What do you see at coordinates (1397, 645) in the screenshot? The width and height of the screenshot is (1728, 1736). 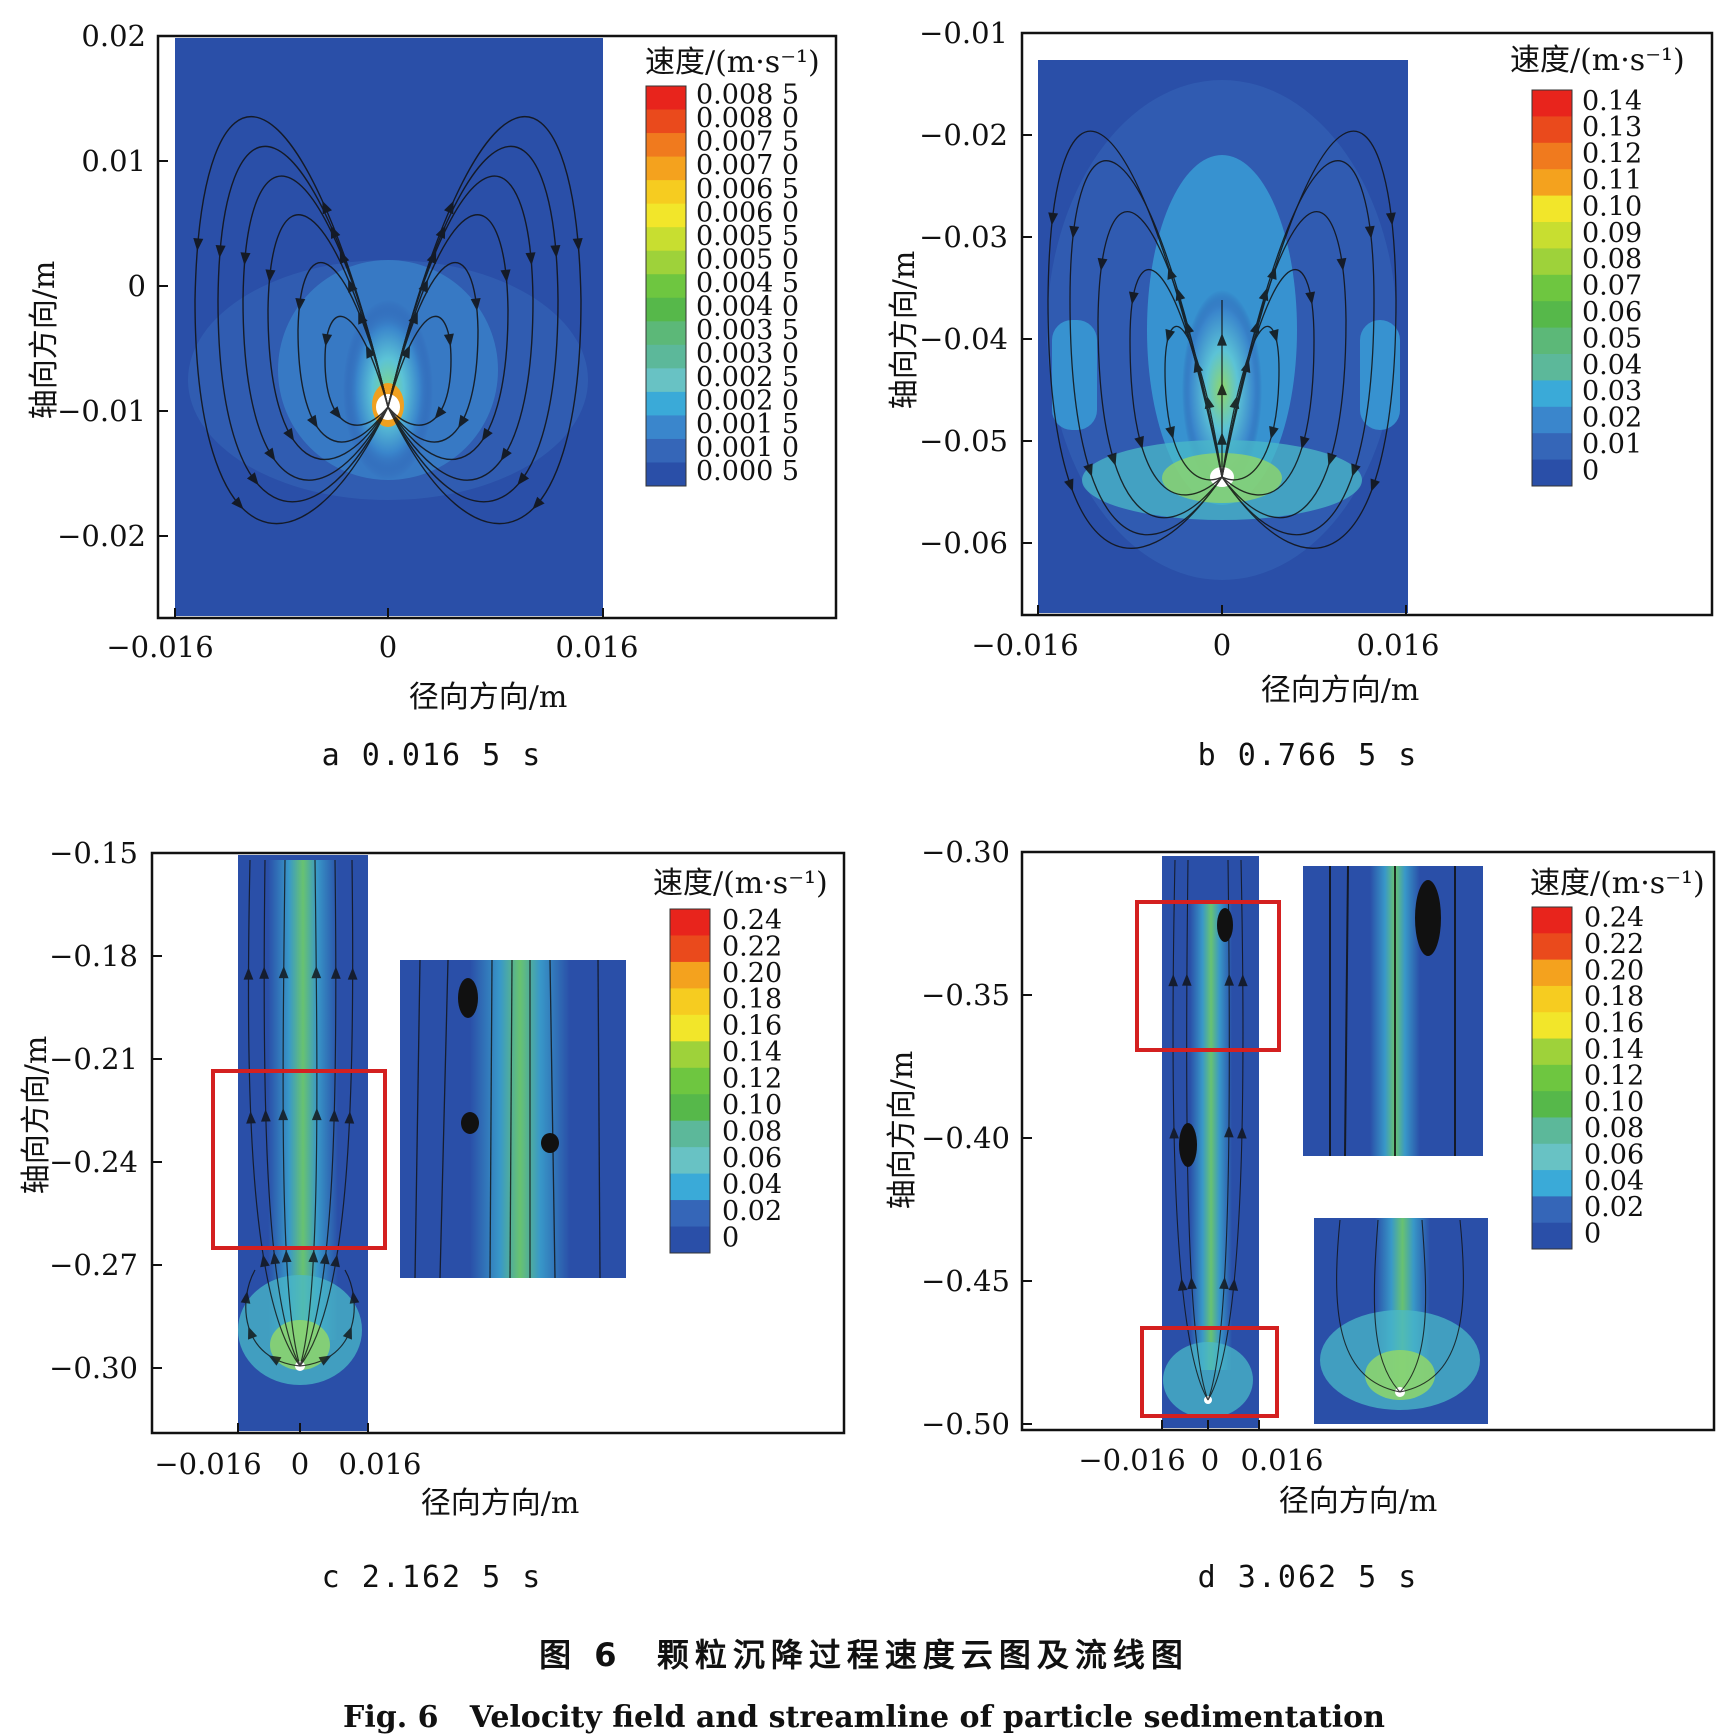 I see `panel-b-xtick-2: 0.016` at bounding box center [1397, 645].